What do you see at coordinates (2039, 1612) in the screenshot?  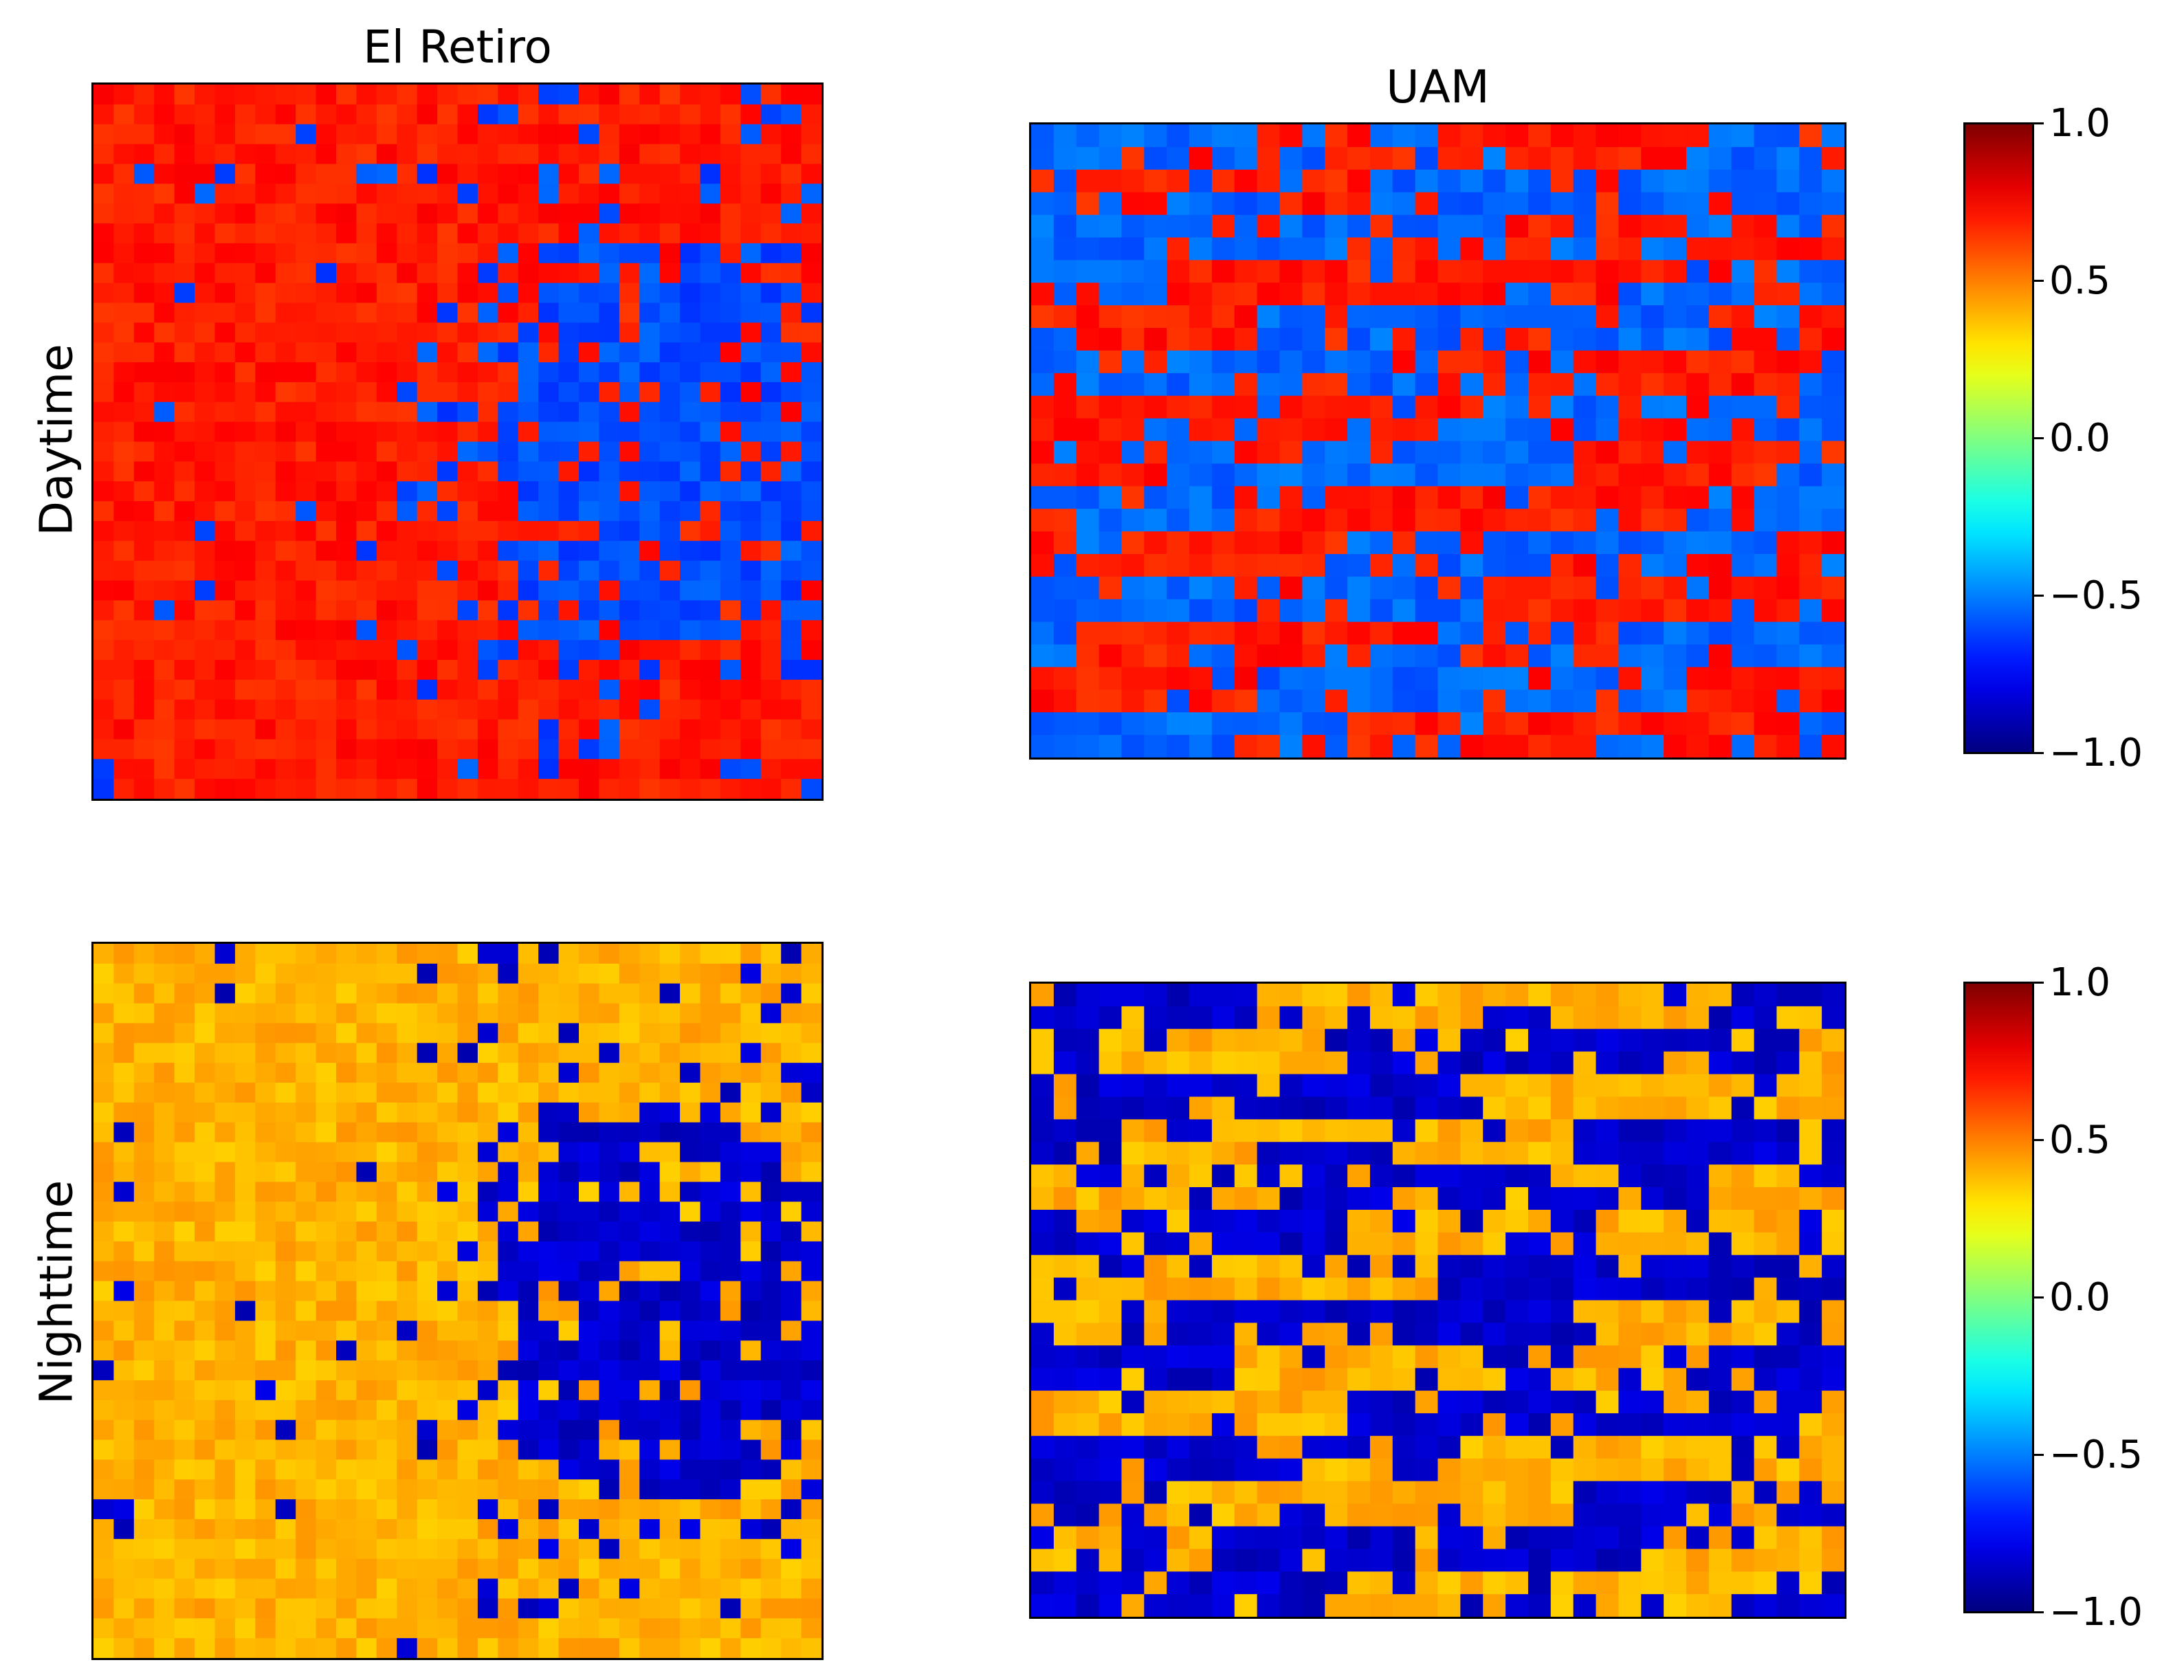 I see `colorbar-tick` at bounding box center [2039, 1612].